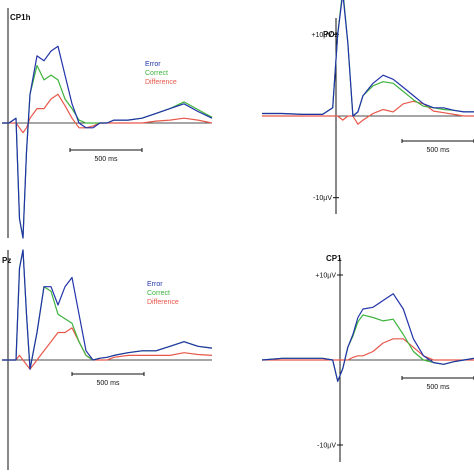  Describe the element at coordinates (334, 258) in the screenshot. I see `channel-title: CP1` at that location.